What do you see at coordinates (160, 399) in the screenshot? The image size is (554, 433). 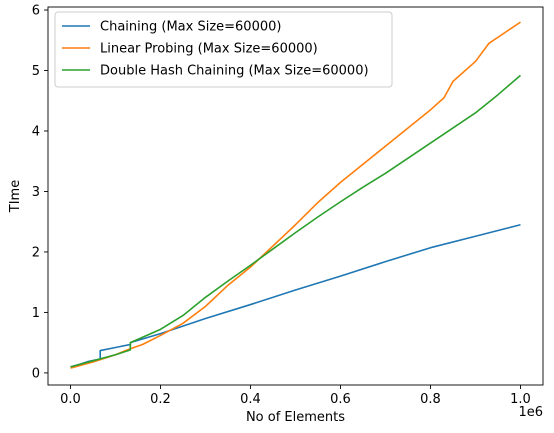 I see `x-tick-label: 0.2` at bounding box center [160, 399].